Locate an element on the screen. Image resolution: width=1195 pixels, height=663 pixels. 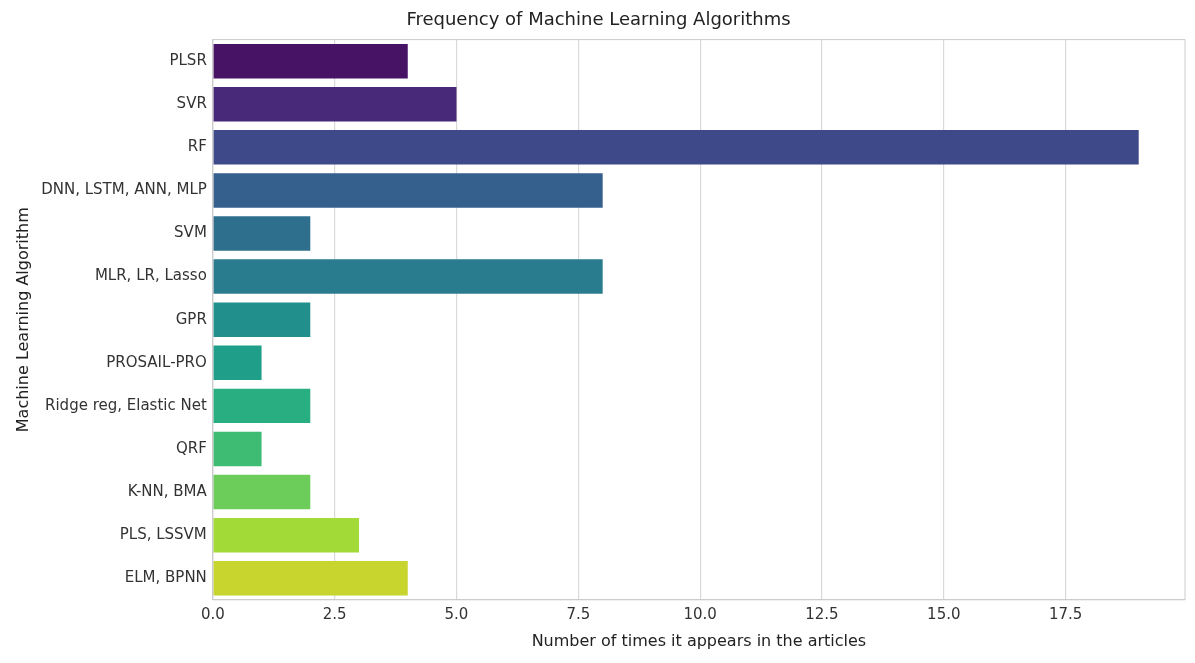
x-tick-label: 17.5 is located at coordinates (1065, 613).